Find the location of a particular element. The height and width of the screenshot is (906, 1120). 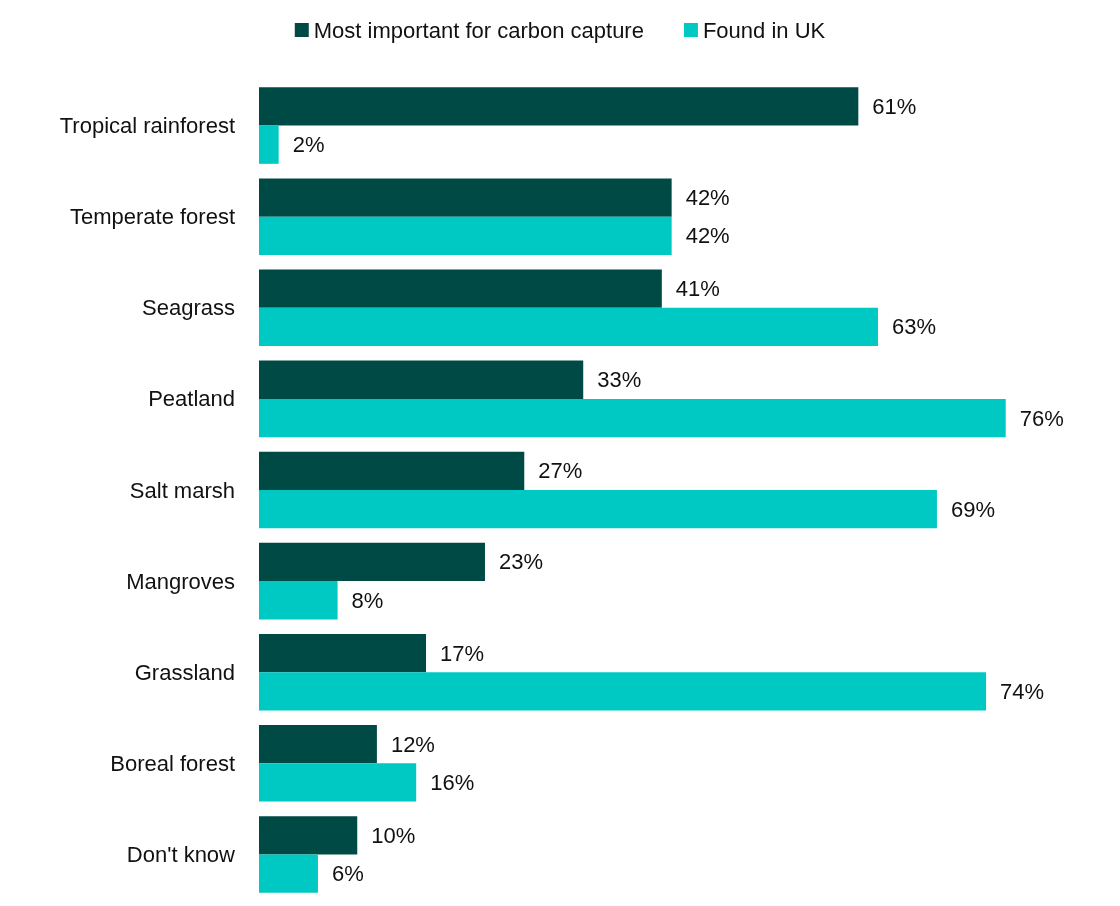

data-label: 63% is located at coordinates (914, 327).